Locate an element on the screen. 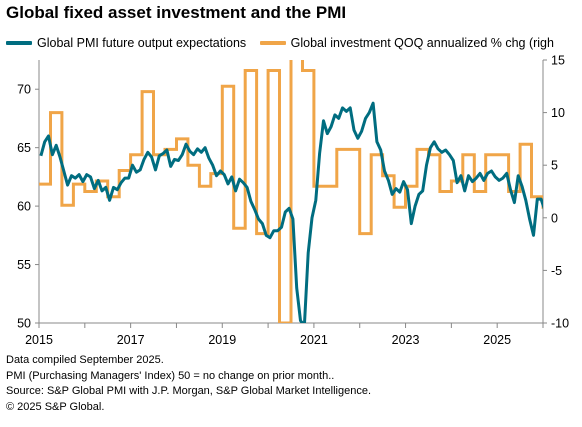  legend-swatch-investment is located at coordinates (272, 43).